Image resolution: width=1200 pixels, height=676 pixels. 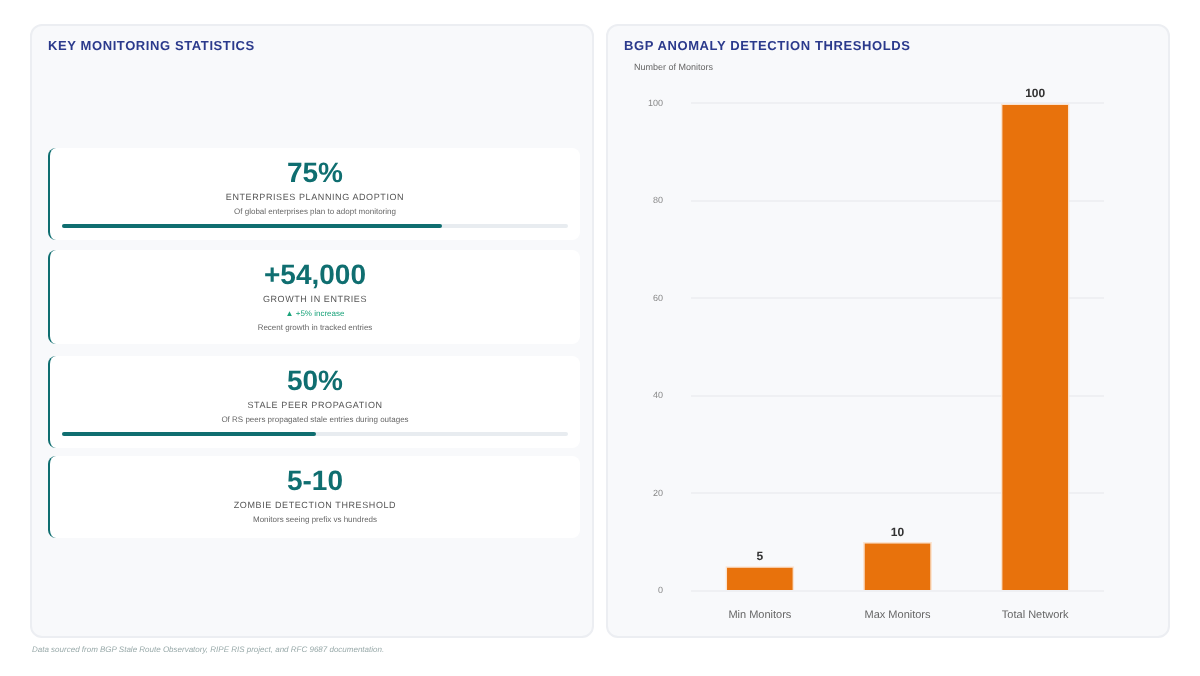 I want to click on data-label: 50%, so click(x=315, y=380).